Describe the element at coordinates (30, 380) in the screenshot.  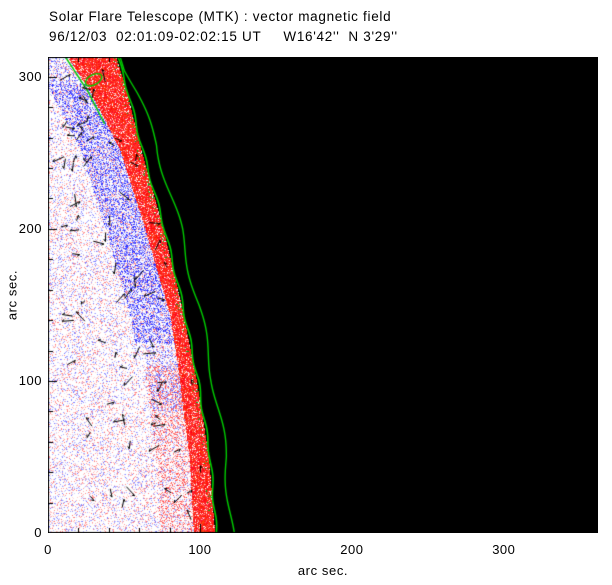
I see `y-tick-label: 100` at that location.